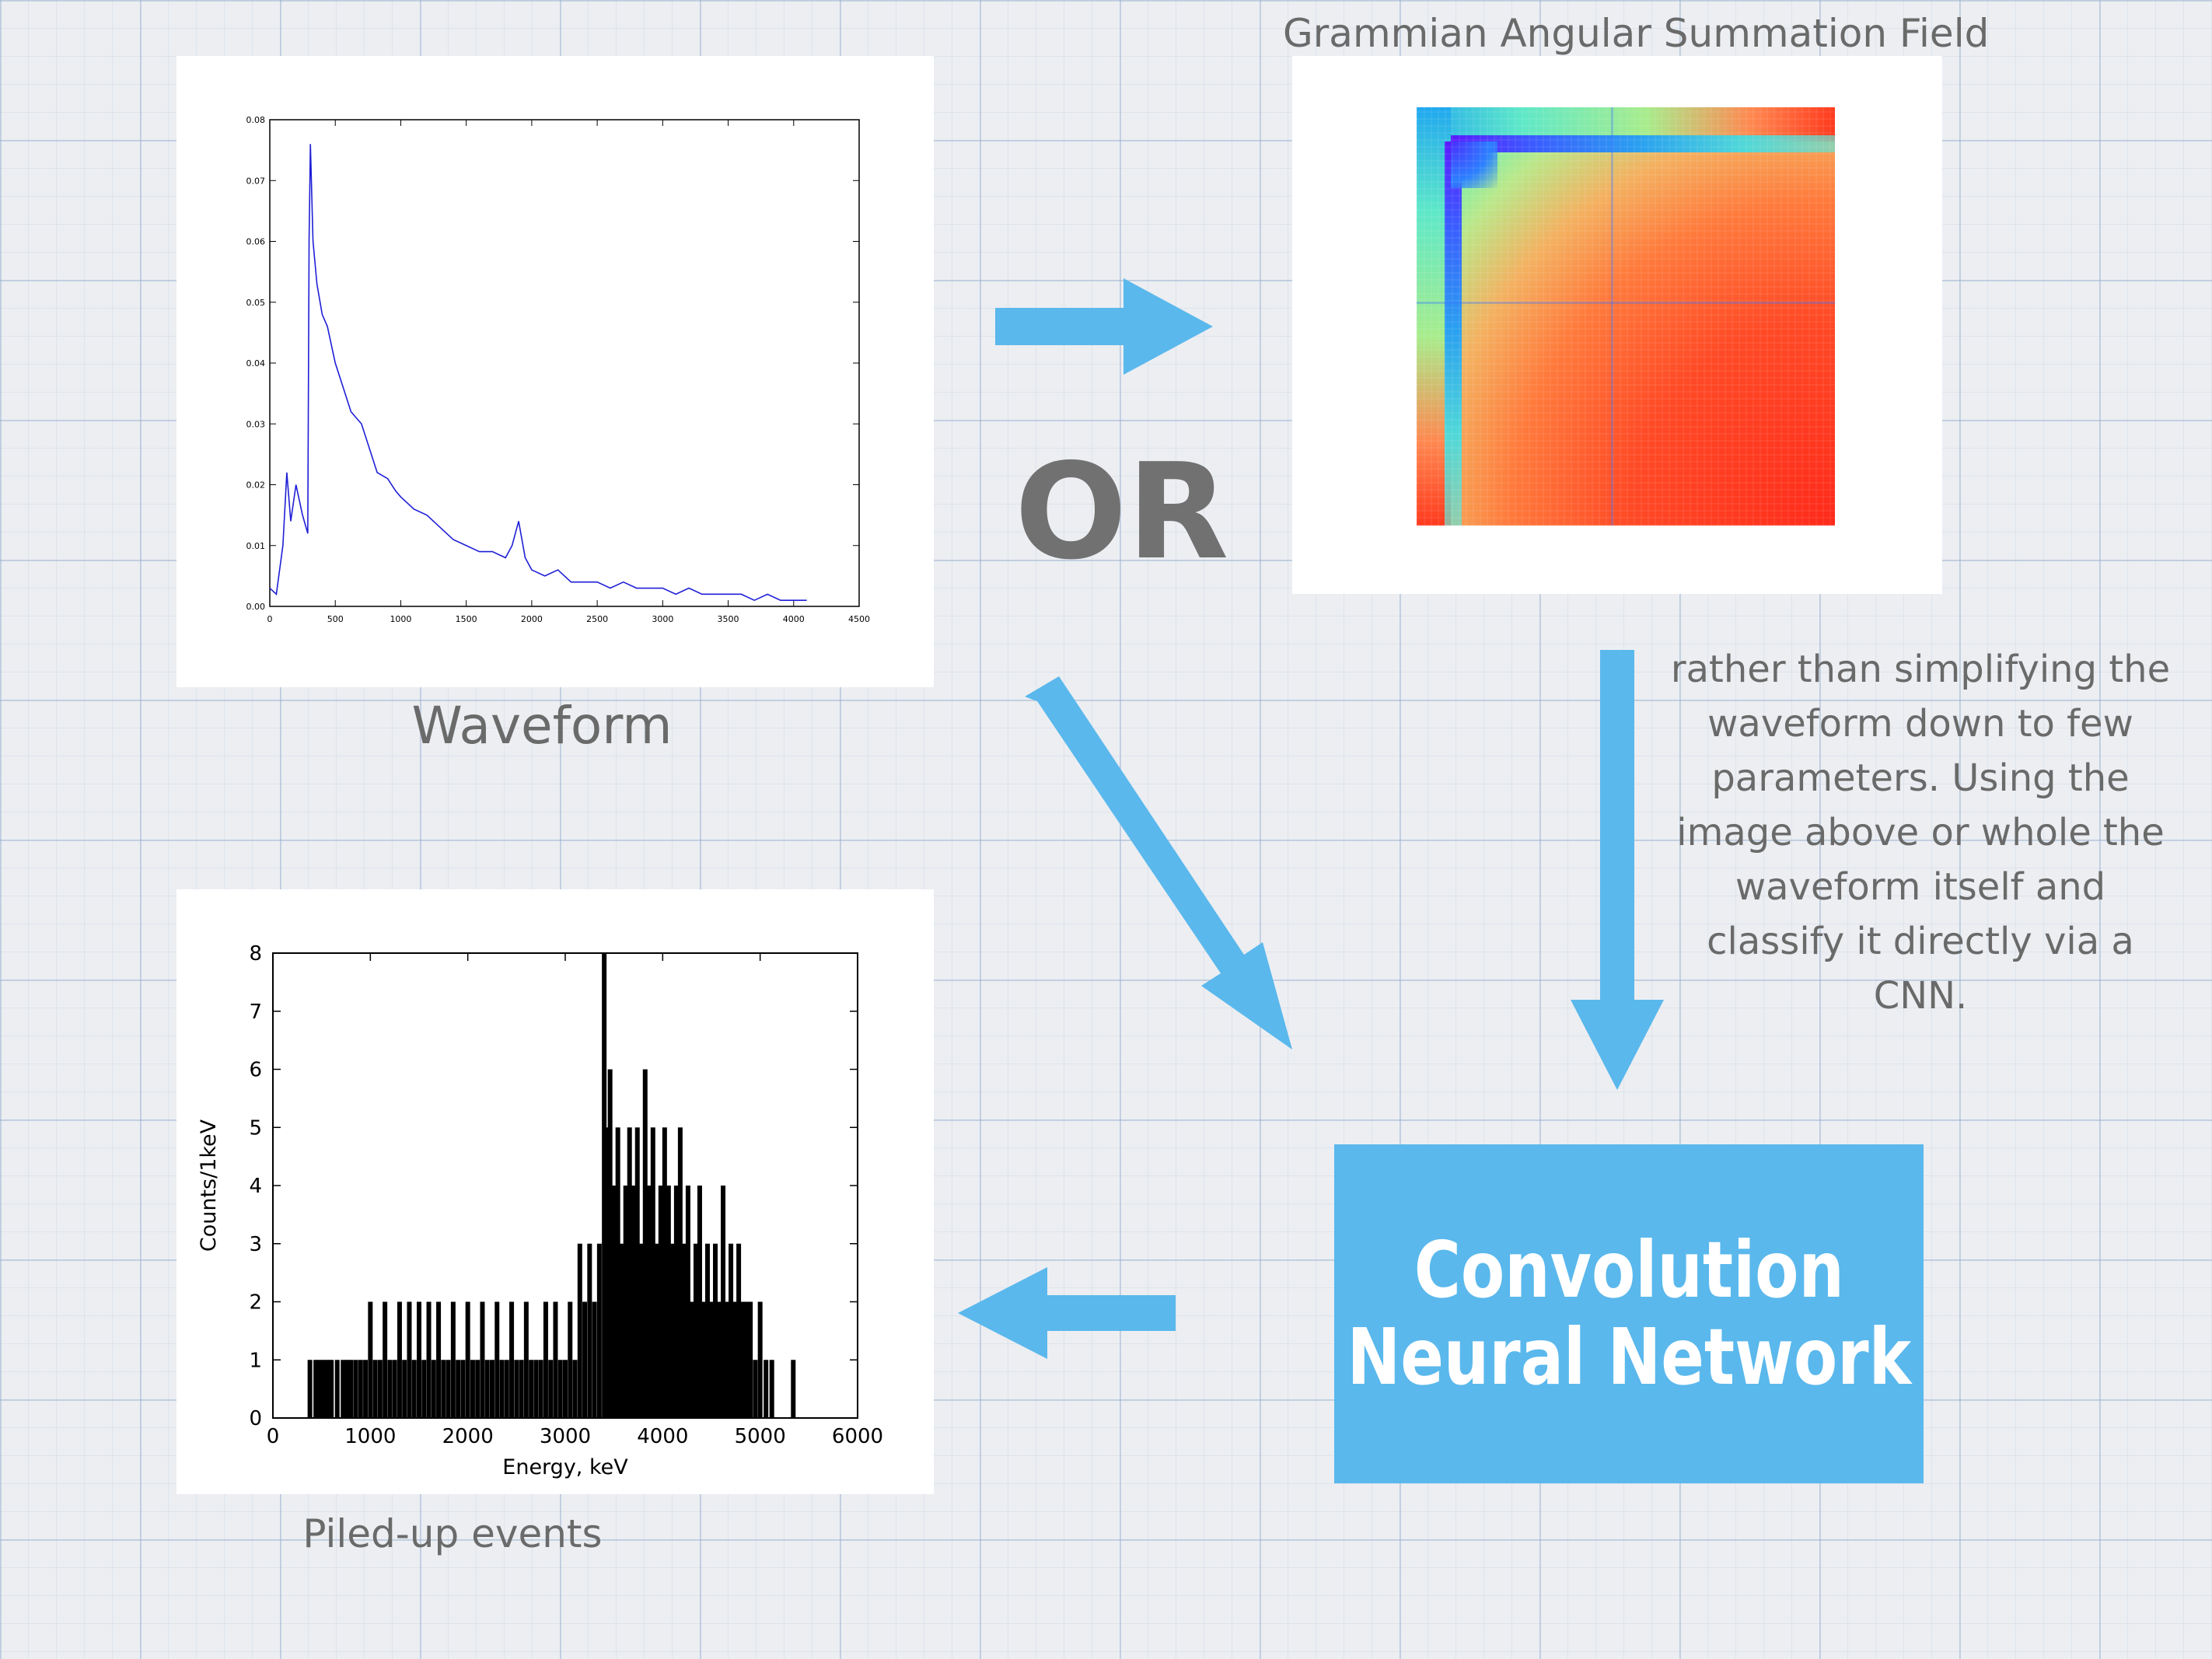  What do you see at coordinates (760, 1436) in the screenshot?
I see `x-tick-label: 5000` at bounding box center [760, 1436].